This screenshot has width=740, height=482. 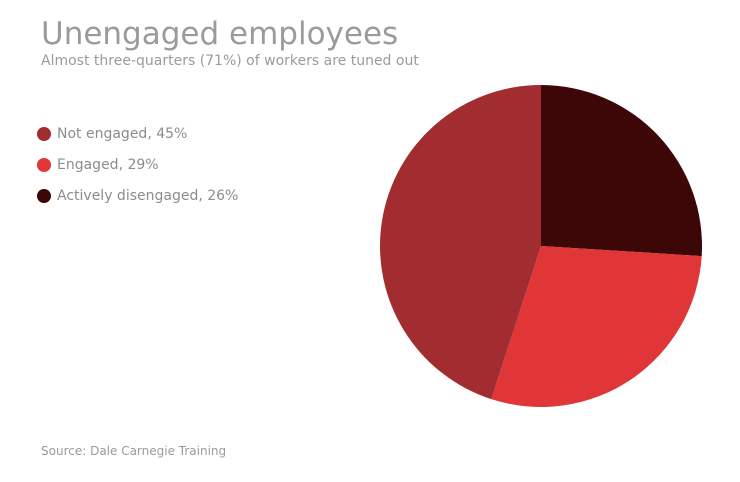 I want to click on pie-slice-engaged, so click(x=596, y=326).